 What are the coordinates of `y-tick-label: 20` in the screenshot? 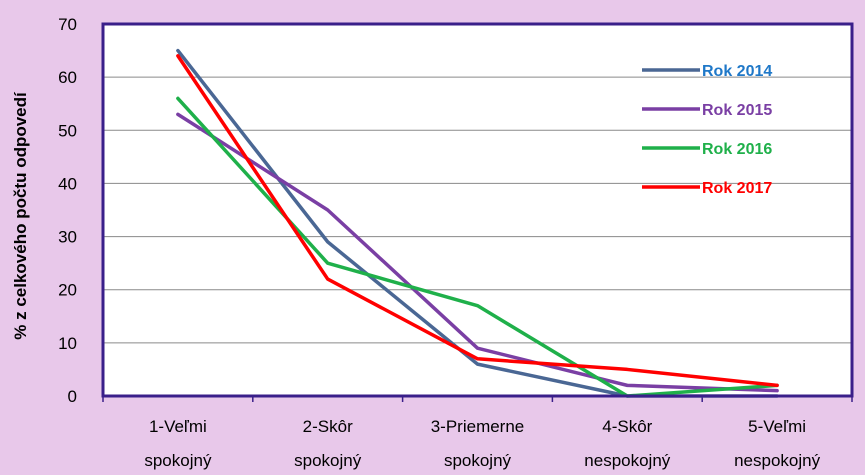 It's located at (67, 290).